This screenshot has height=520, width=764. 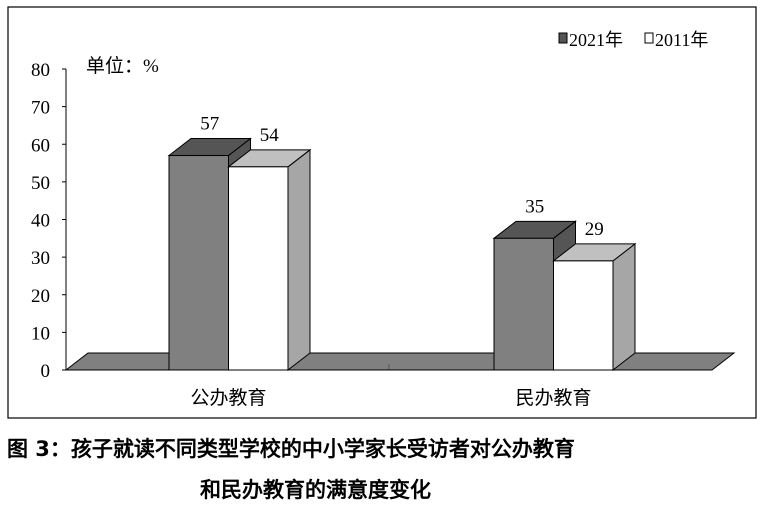 What do you see at coordinates (596, 40) in the screenshot?
I see `legend-label: 2021年` at bounding box center [596, 40].